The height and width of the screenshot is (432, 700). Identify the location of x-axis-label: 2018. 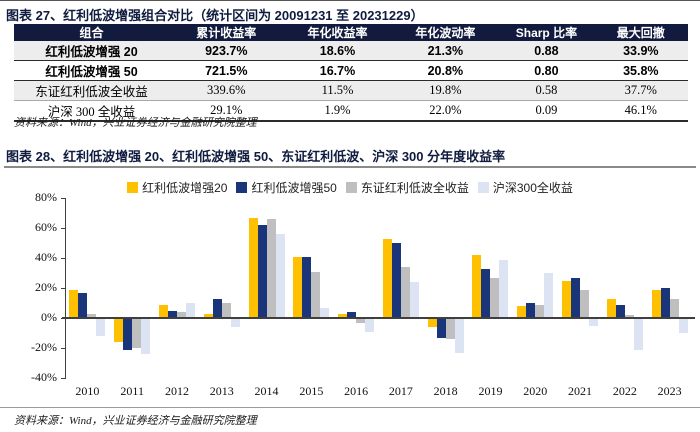
(445, 391).